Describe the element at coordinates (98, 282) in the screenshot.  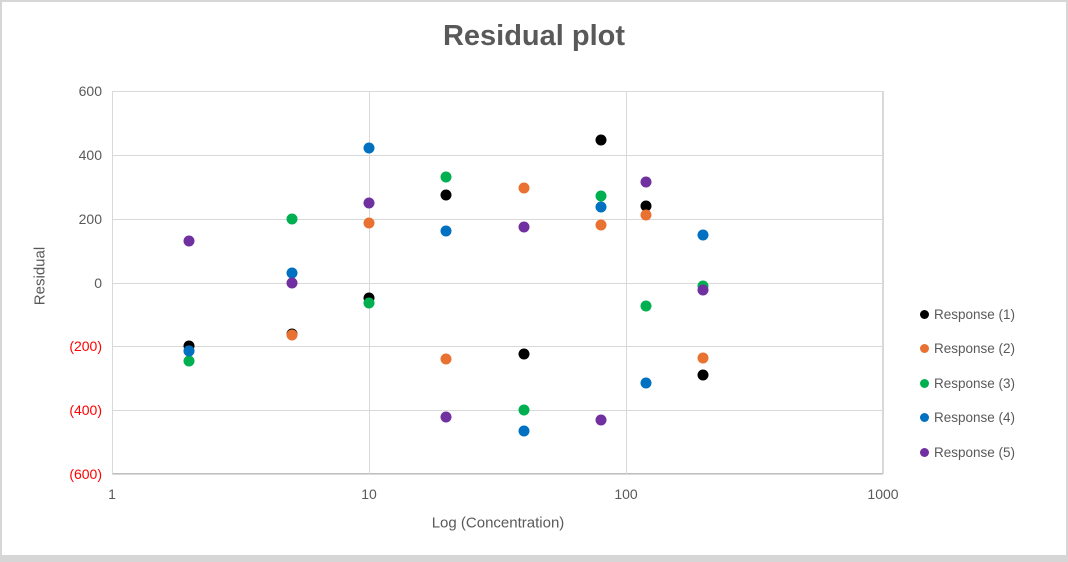
I see `y-tick-label: 0` at that location.